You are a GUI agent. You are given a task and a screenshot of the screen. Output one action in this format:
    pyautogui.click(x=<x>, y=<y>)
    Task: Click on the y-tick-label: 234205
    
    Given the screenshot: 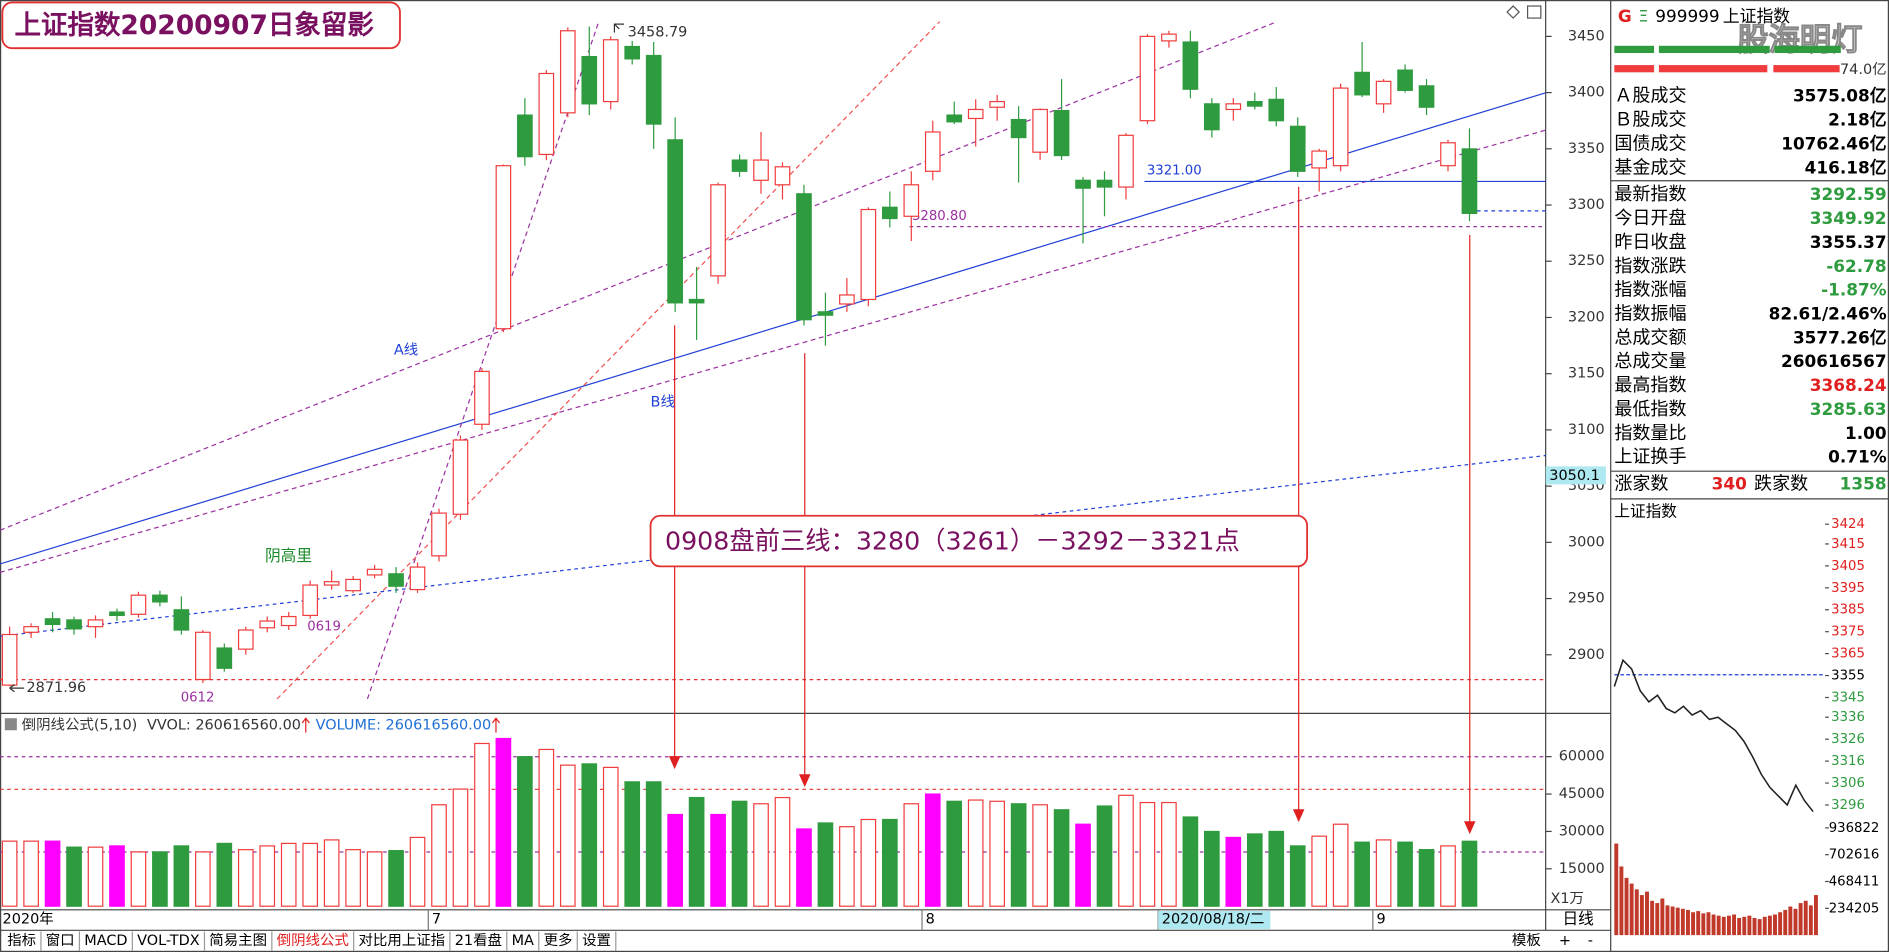 What is the action you would take?
    pyautogui.click(x=1854, y=908)
    